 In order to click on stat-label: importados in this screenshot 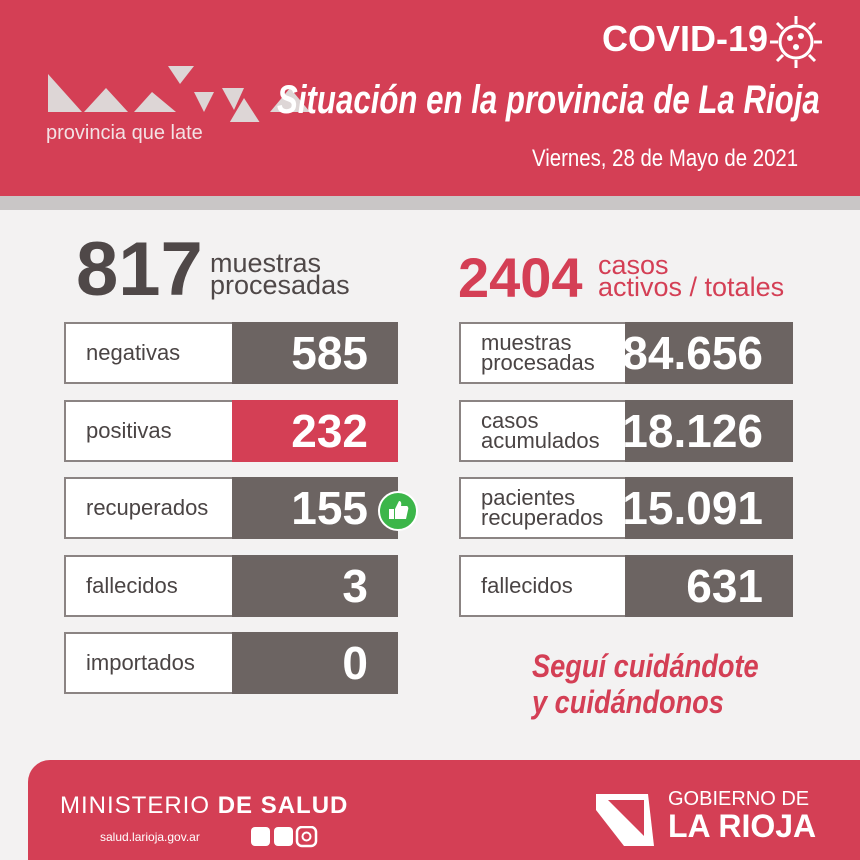, I will do `click(140, 663)`.